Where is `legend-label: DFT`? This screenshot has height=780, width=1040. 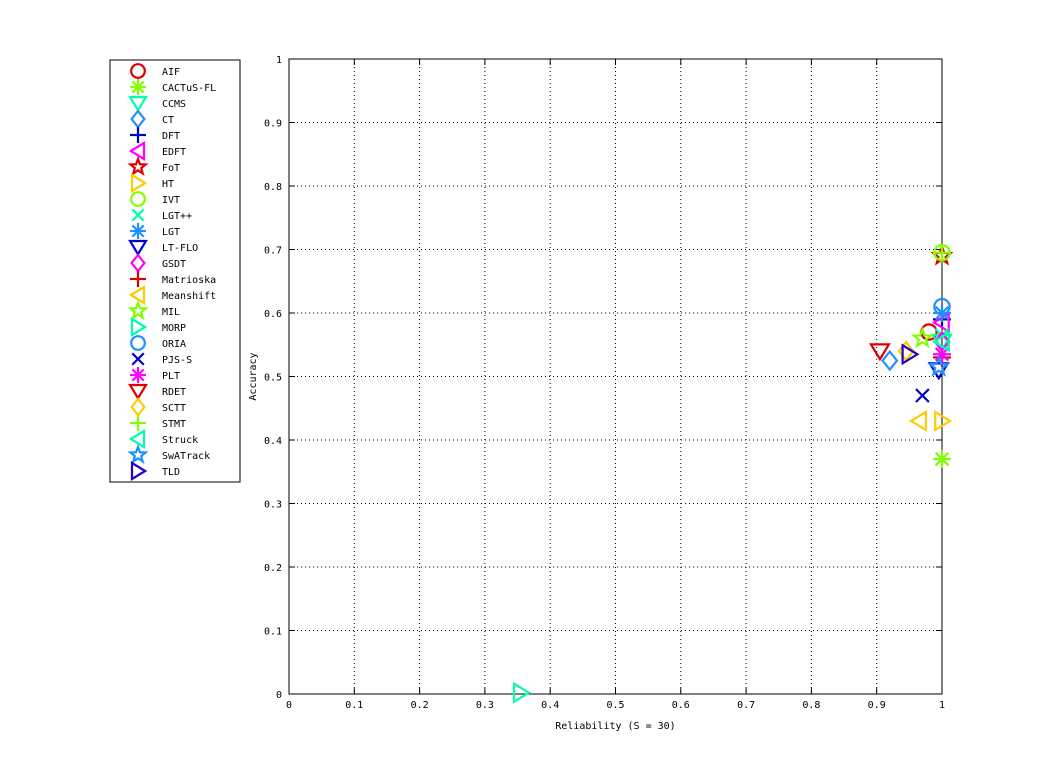 legend-label: DFT is located at coordinates (171, 136).